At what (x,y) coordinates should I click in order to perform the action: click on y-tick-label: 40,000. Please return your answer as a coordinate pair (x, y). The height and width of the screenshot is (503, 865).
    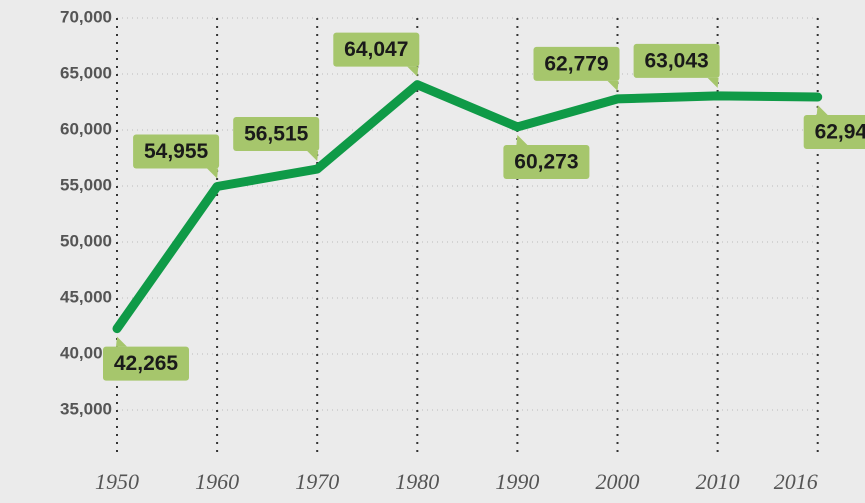
    Looking at the image, I should click on (86, 352).